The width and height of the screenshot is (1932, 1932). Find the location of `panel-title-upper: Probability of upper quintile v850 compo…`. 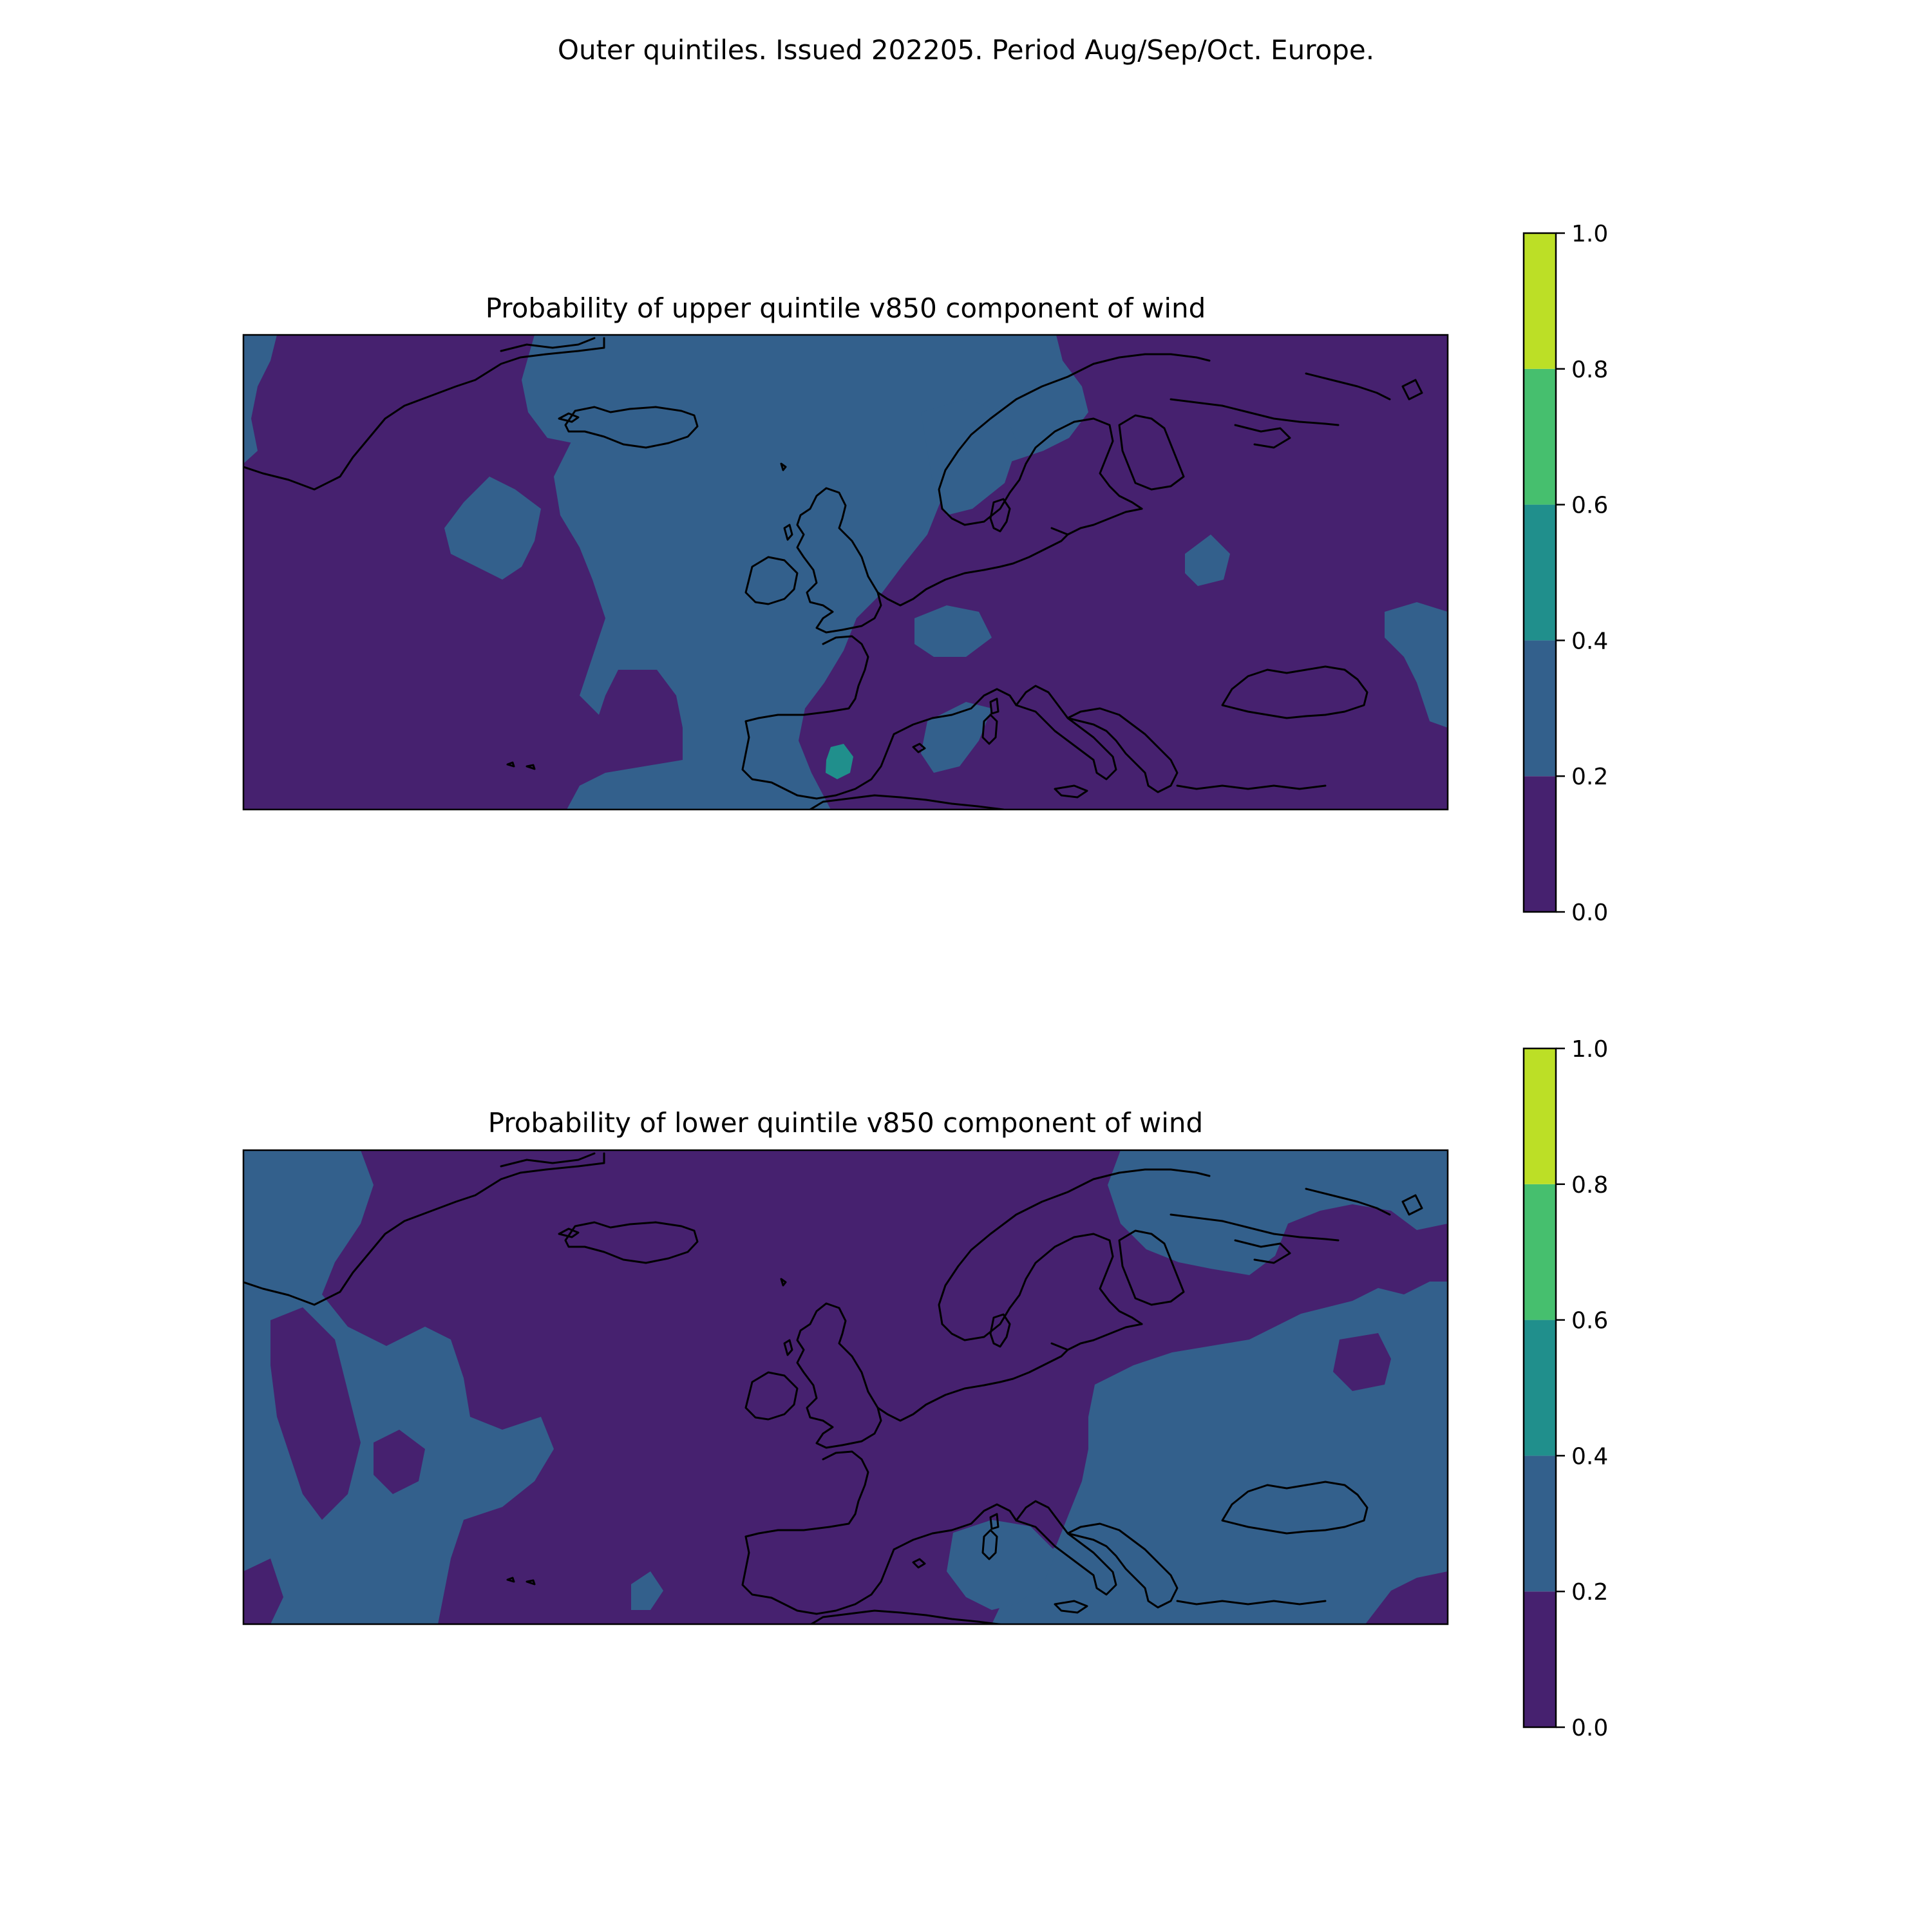

panel-title-upper: Probability of upper quintile v850 compo… is located at coordinates (846, 308).